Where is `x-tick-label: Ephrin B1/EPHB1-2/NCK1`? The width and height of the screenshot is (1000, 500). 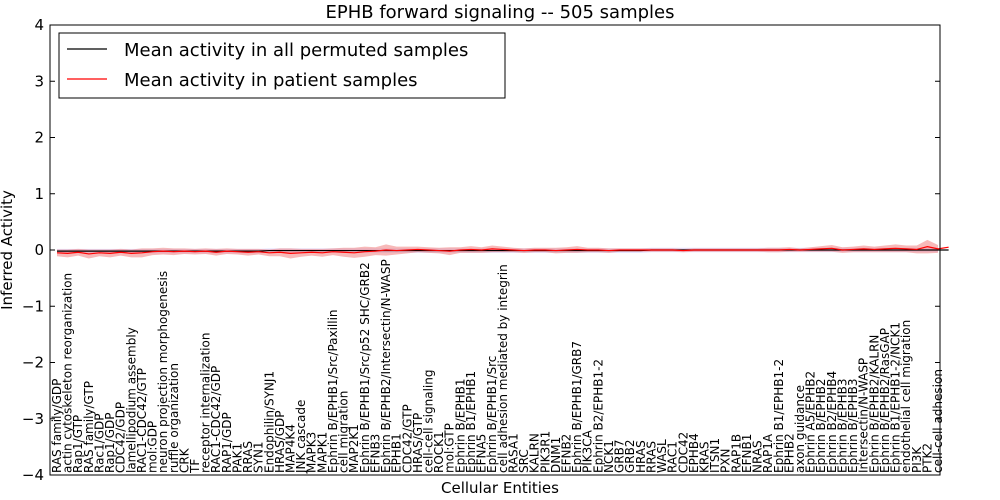 x-tick-label: Ephrin B1/EPHB1-2/NCK1 is located at coordinates (896, 397).